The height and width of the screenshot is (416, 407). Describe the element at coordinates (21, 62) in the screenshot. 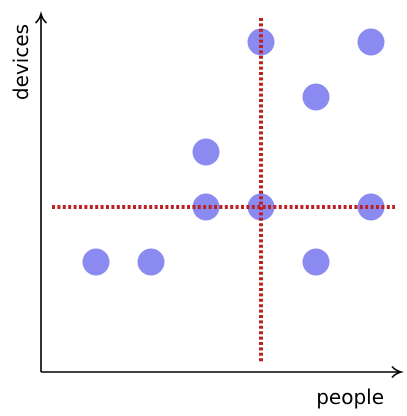

I see `y-axis-label: devices` at that location.